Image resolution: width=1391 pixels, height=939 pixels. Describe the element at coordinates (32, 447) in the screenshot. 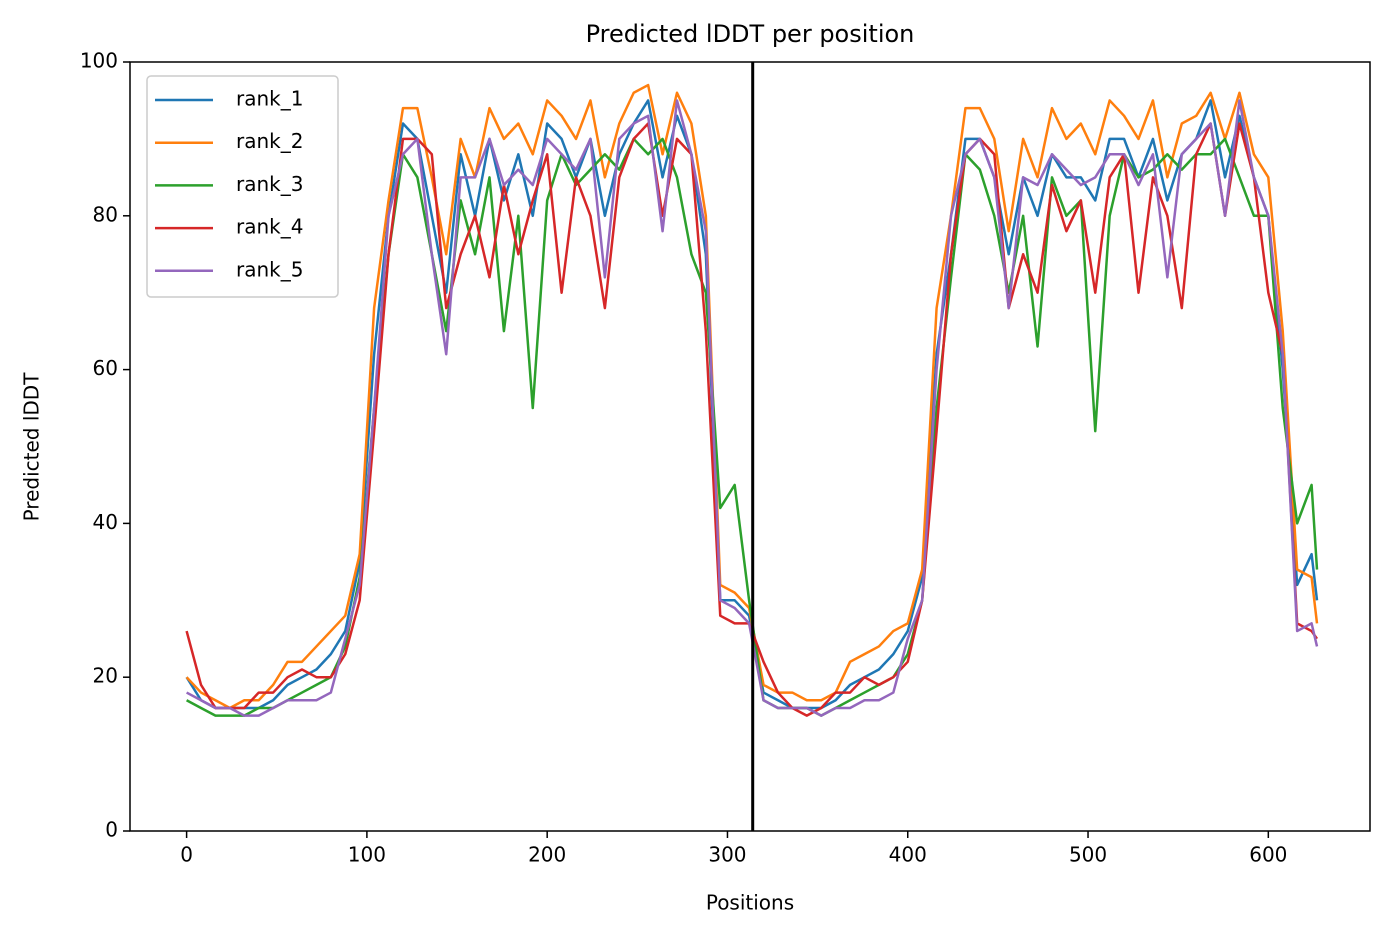

I see `y-axis-label: Predicted lDDT` at that location.